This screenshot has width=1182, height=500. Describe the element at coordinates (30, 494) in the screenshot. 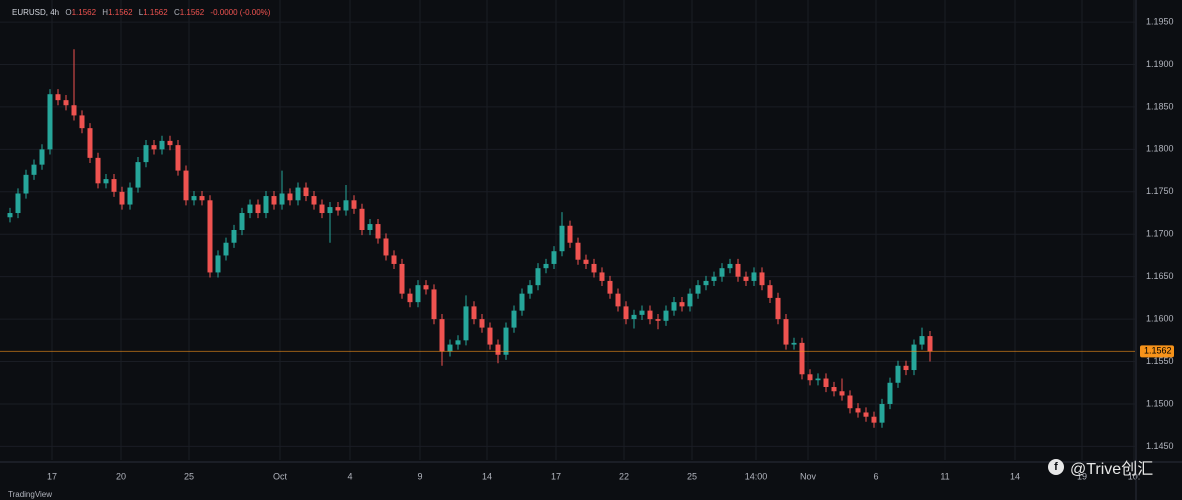

I see `brand: TradingView` at that location.